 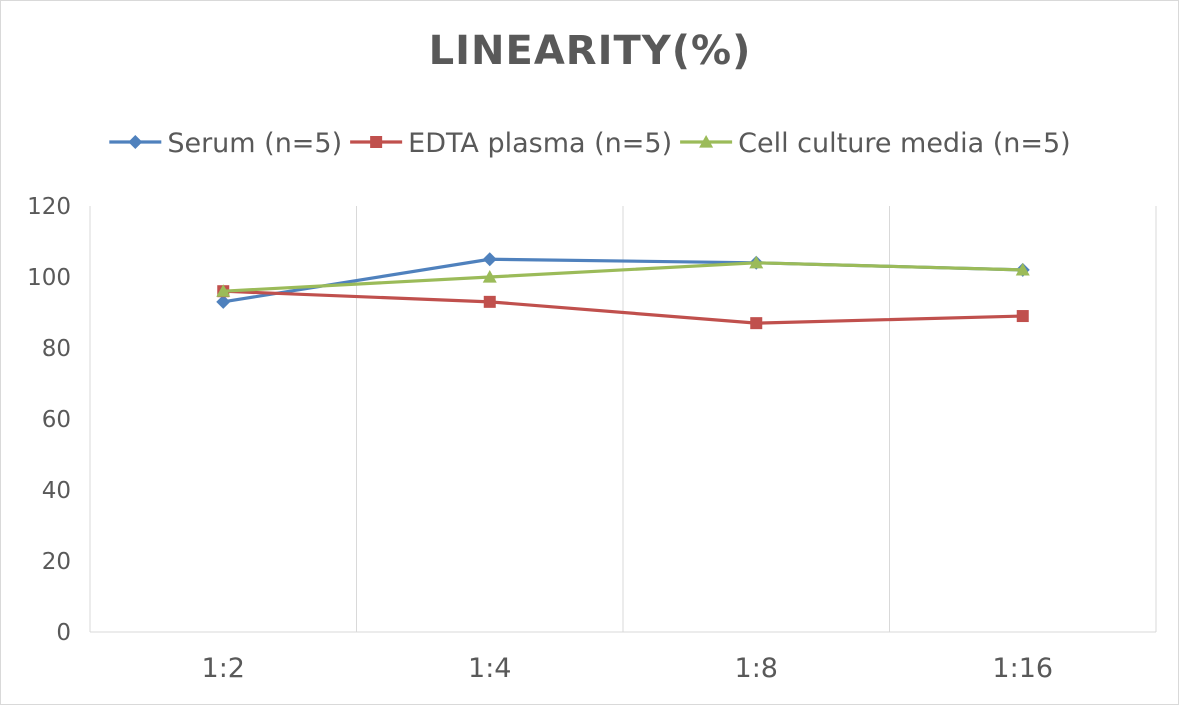 I want to click on y-tick-label: 20, so click(x=56, y=562).